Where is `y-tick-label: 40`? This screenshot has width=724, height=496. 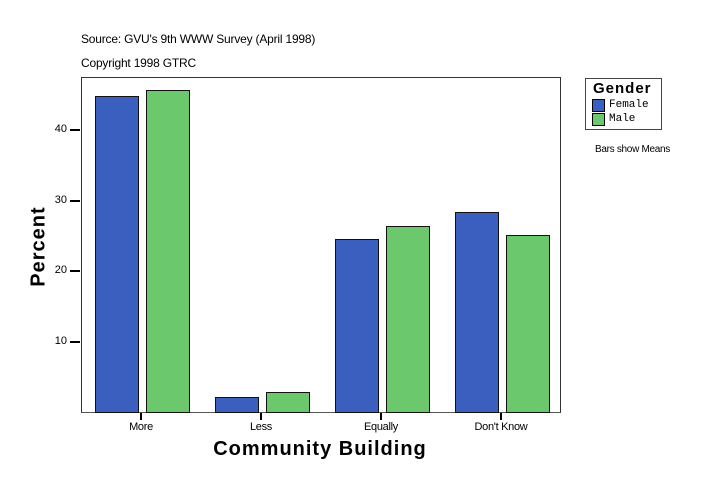 y-tick-label: 40 is located at coordinates (60, 129).